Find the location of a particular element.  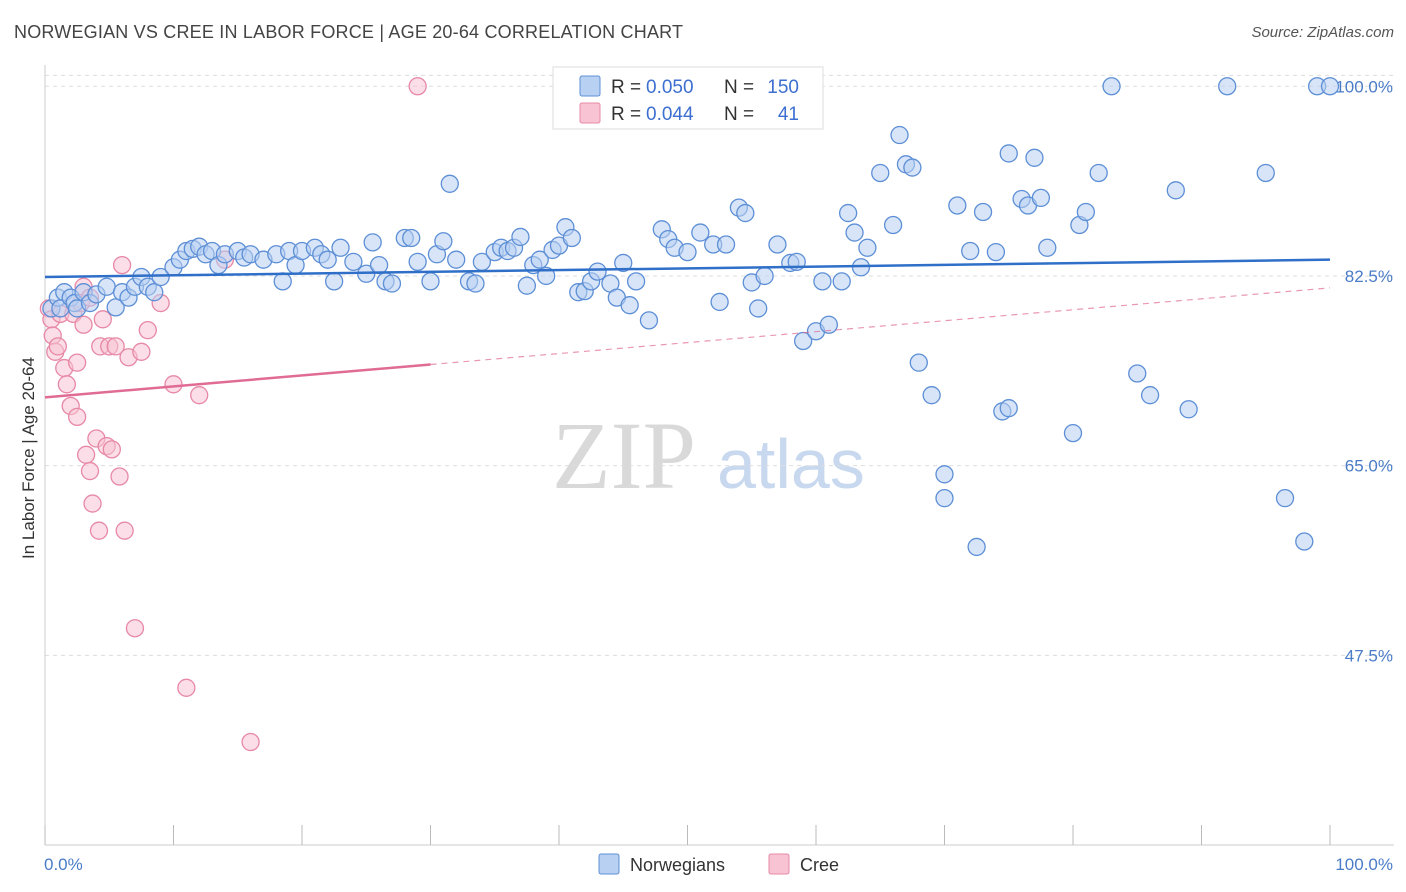

cree-trend-extension is located at coordinates (880, 326).